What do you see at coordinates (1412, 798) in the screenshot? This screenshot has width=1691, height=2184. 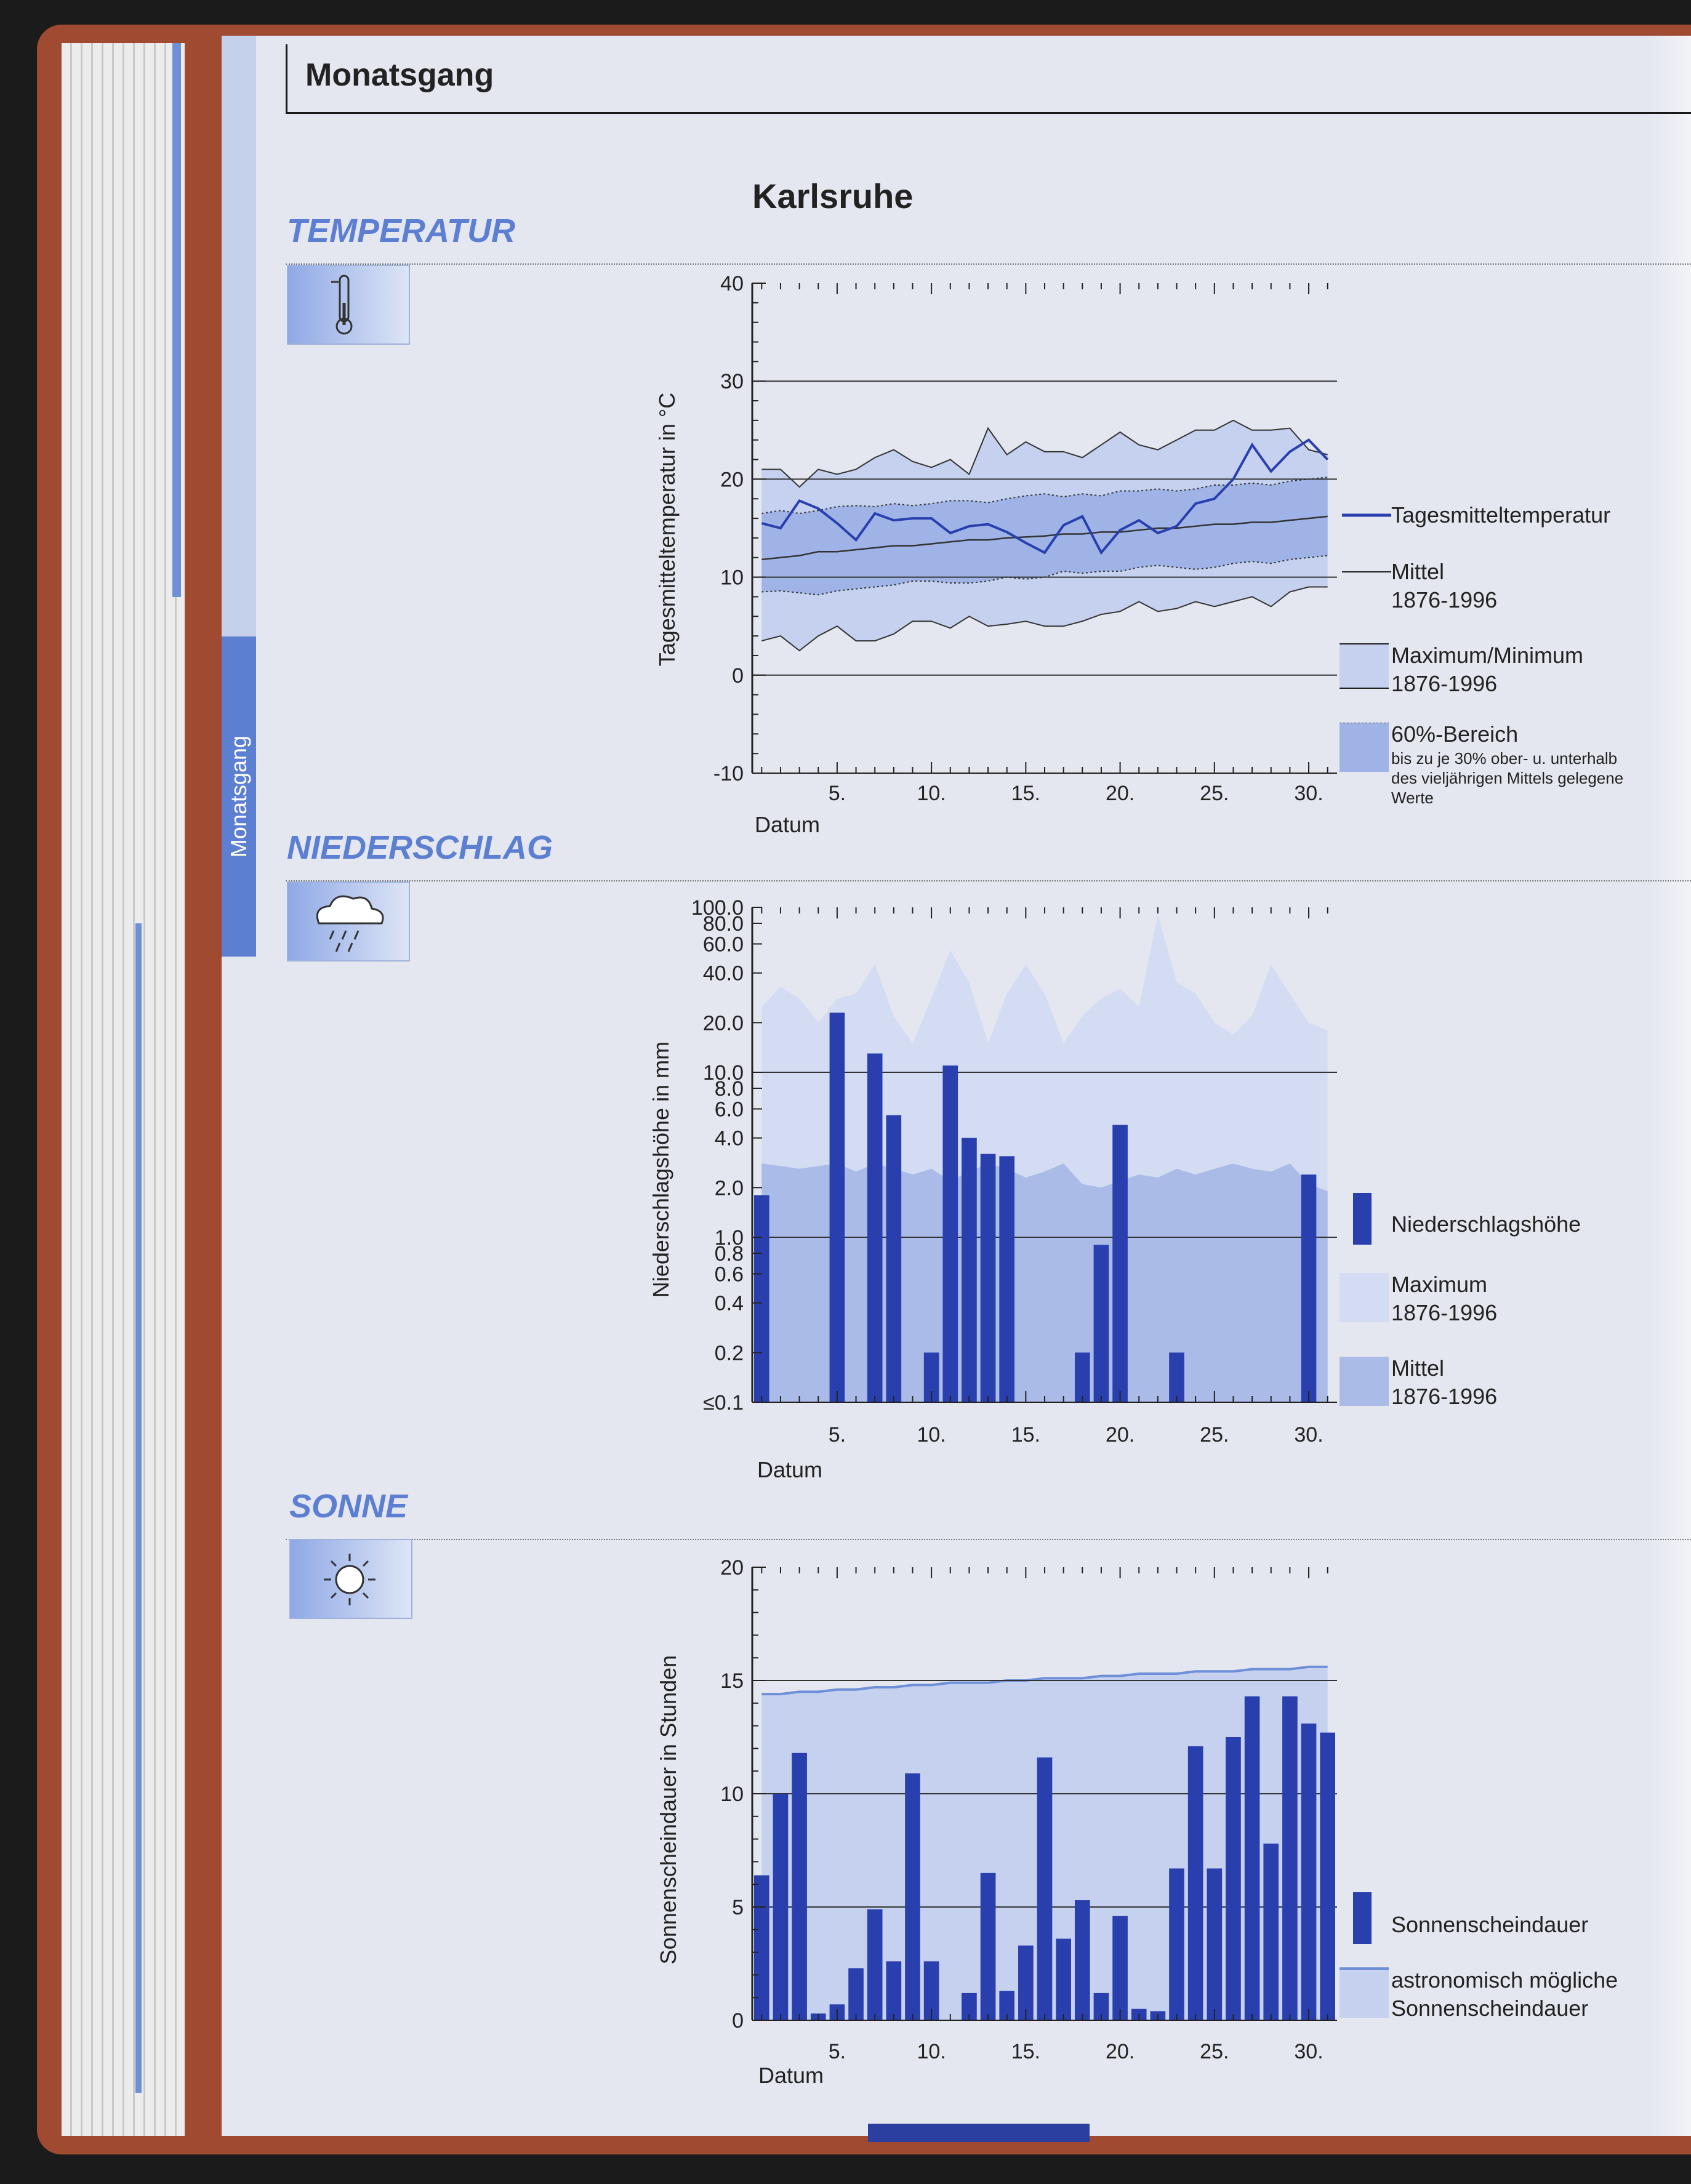 I see `legend-note: Werte` at bounding box center [1412, 798].